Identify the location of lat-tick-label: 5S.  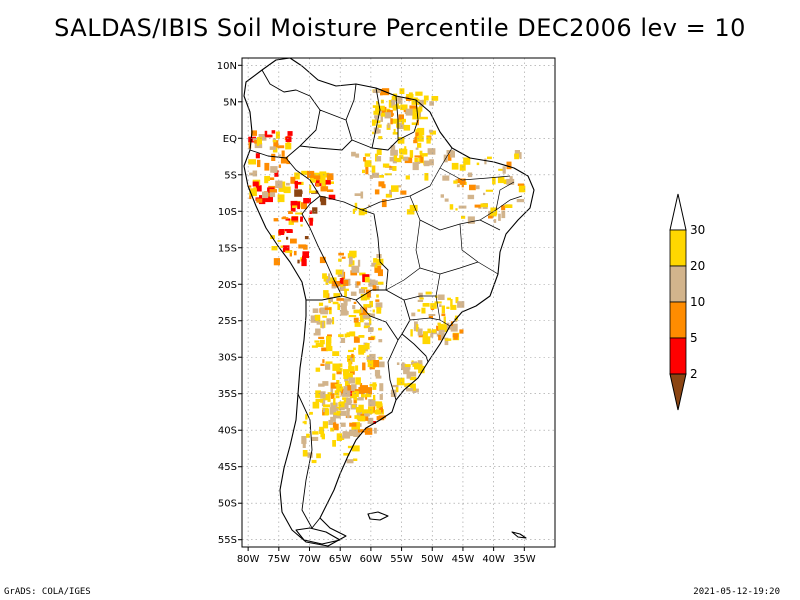
(230, 175).